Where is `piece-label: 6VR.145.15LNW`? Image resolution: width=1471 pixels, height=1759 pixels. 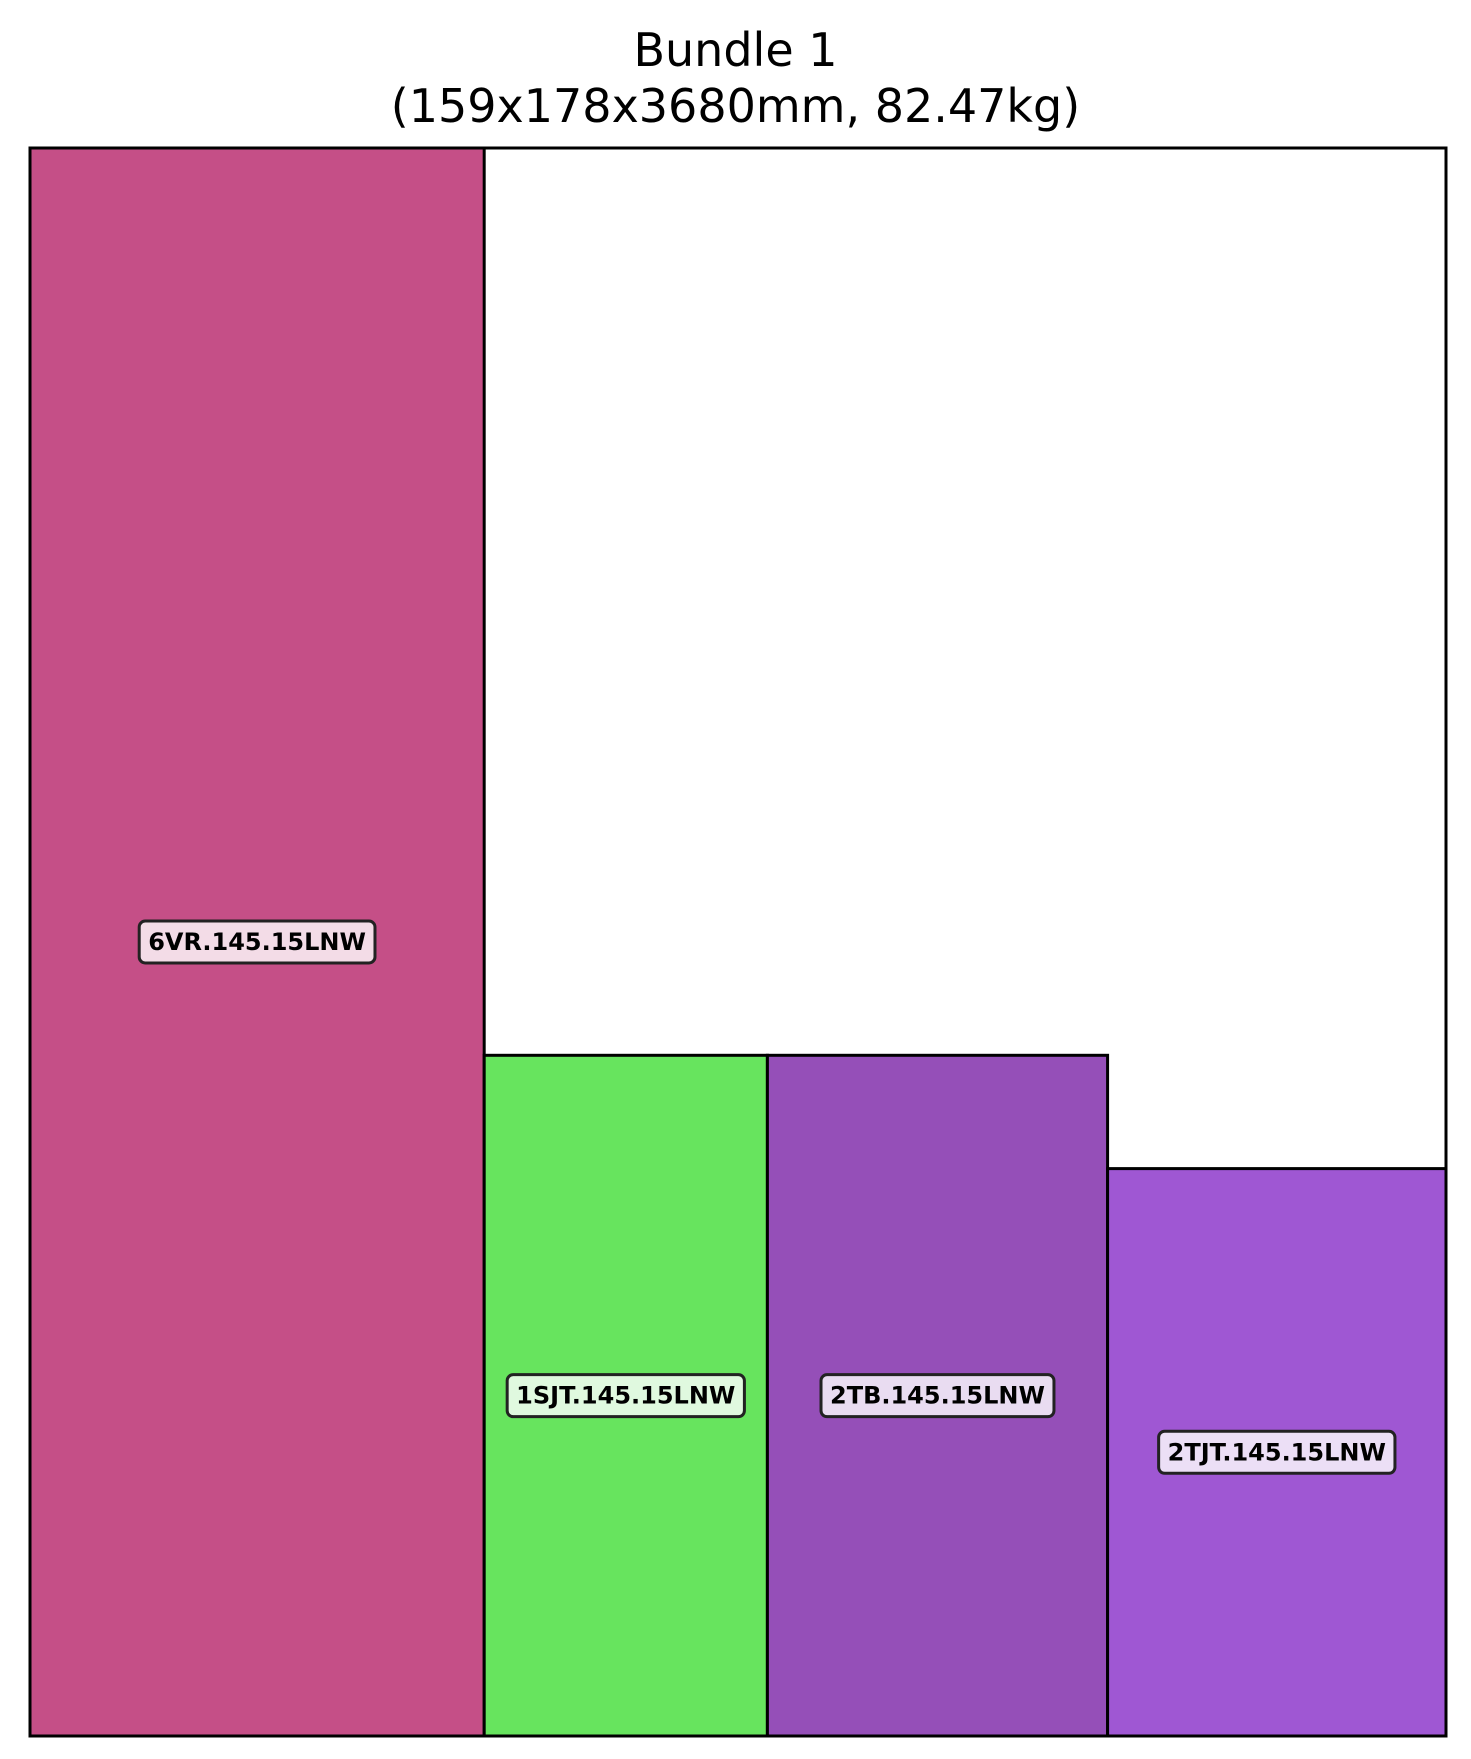 piece-label: 6VR.145.15LNW is located at coordinates (257, 942).